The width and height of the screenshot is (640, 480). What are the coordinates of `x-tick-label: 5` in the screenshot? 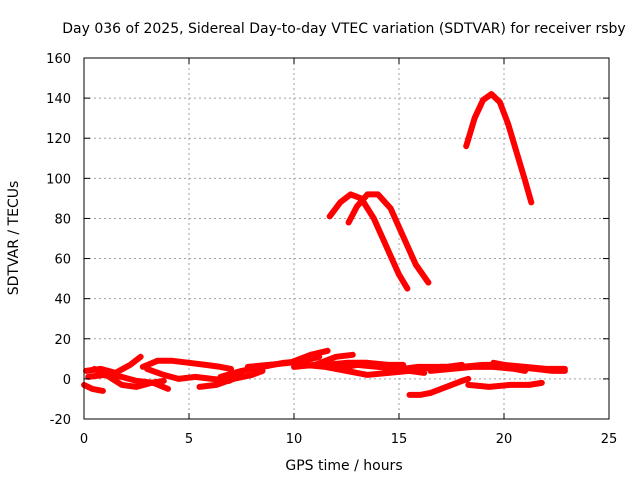 It's located at (189, 439).